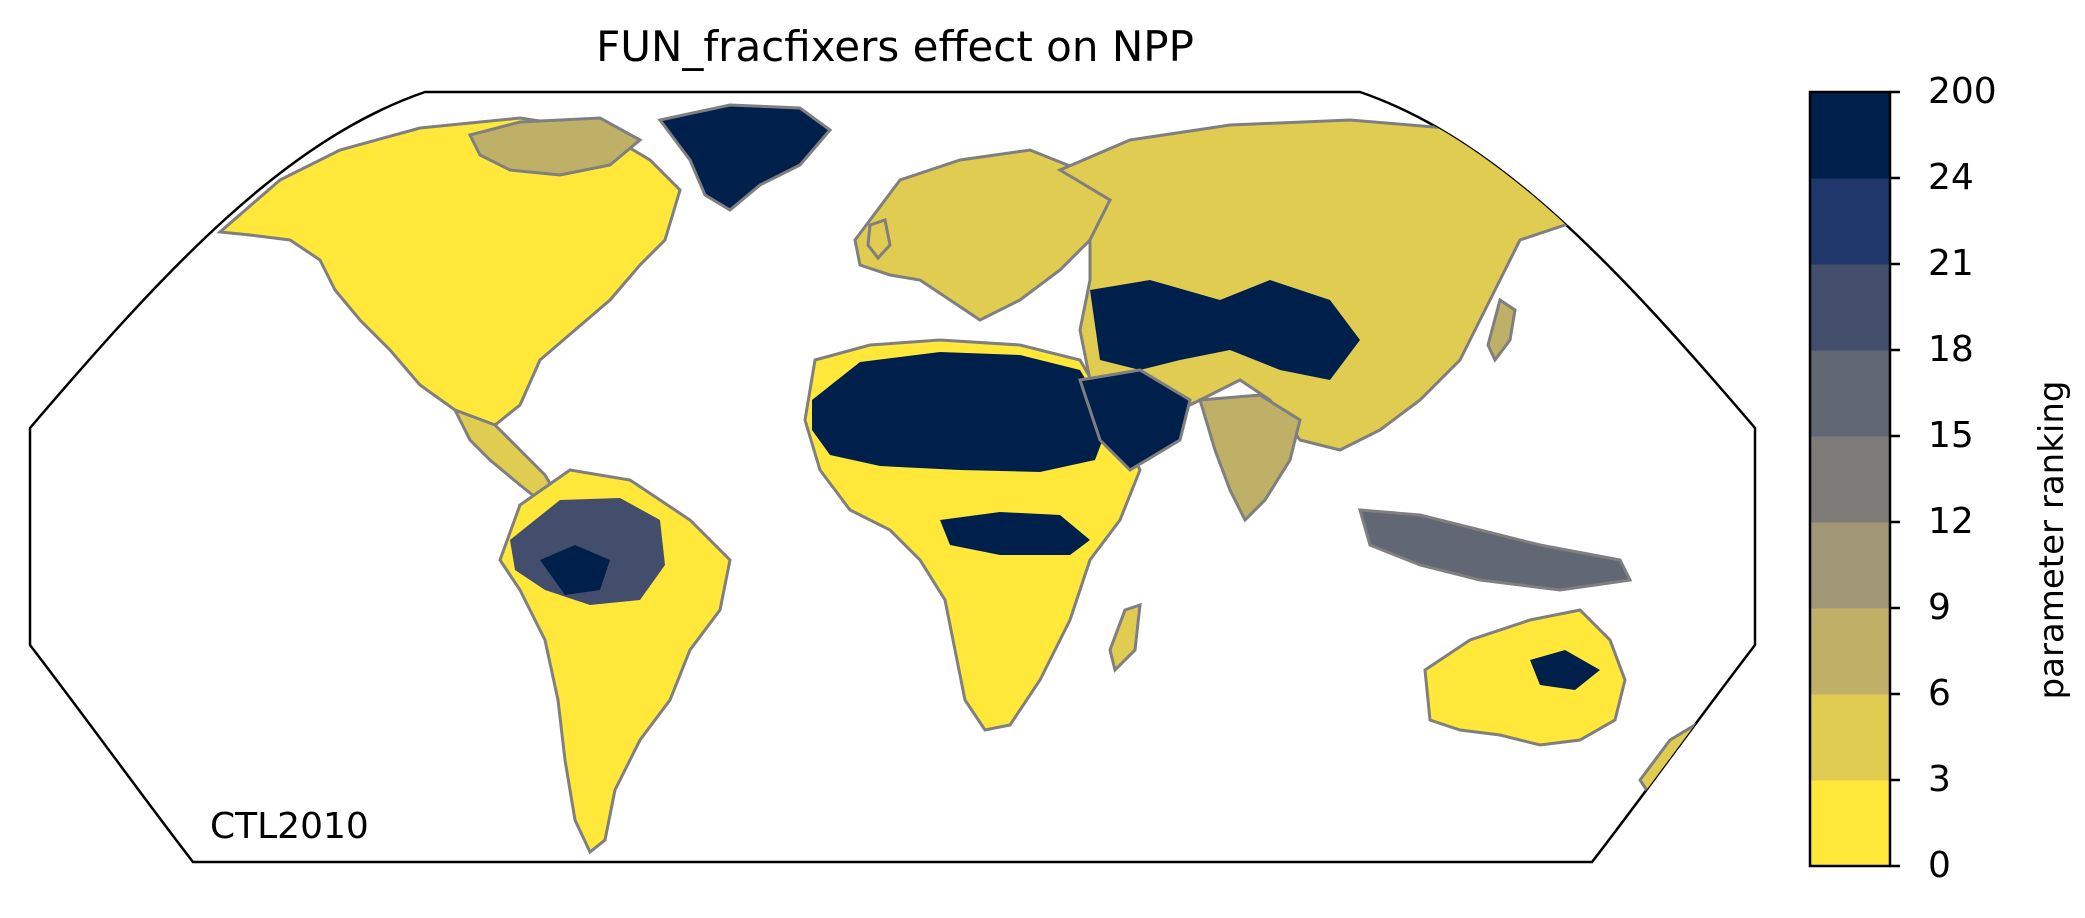 The width and height of the screenshot is (2085, 918). Describe the element at coordinates (1525, 677) in the screenshot. I see `australia` at that location.